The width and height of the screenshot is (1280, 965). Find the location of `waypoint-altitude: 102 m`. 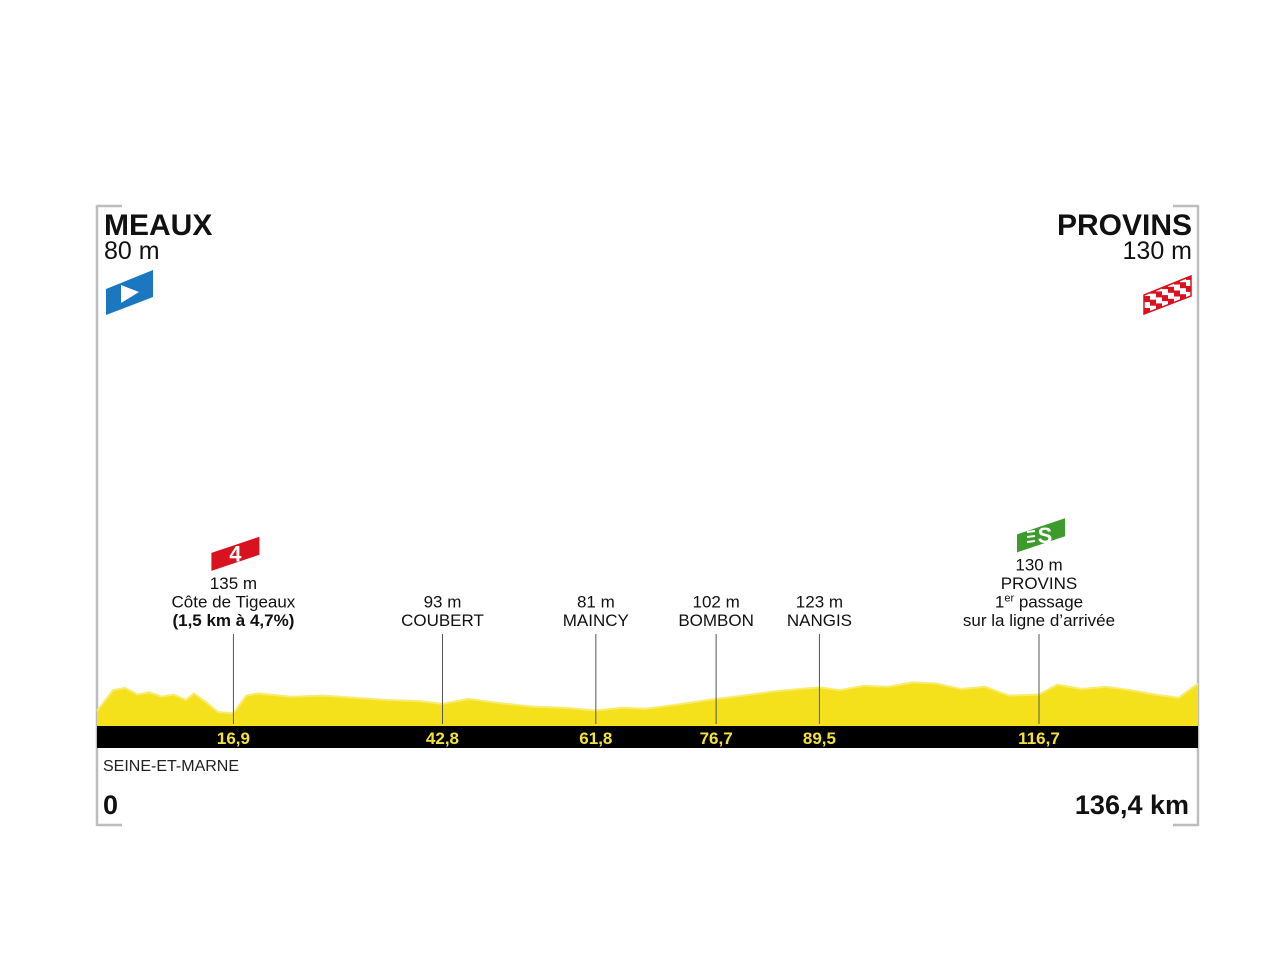

waypoint-altitude: 102 m is located at coordinates (715, 602).